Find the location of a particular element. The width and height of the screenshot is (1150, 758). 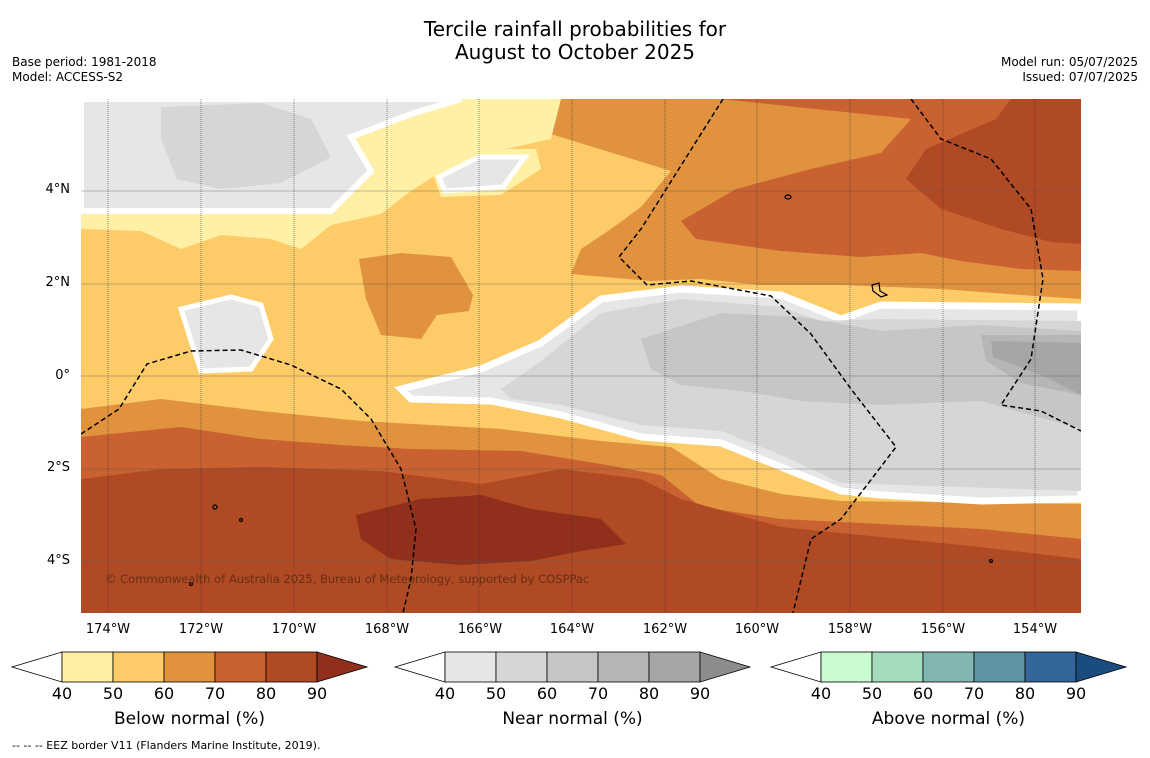

lat-label: 4°S is located at coordinates (58, 560).